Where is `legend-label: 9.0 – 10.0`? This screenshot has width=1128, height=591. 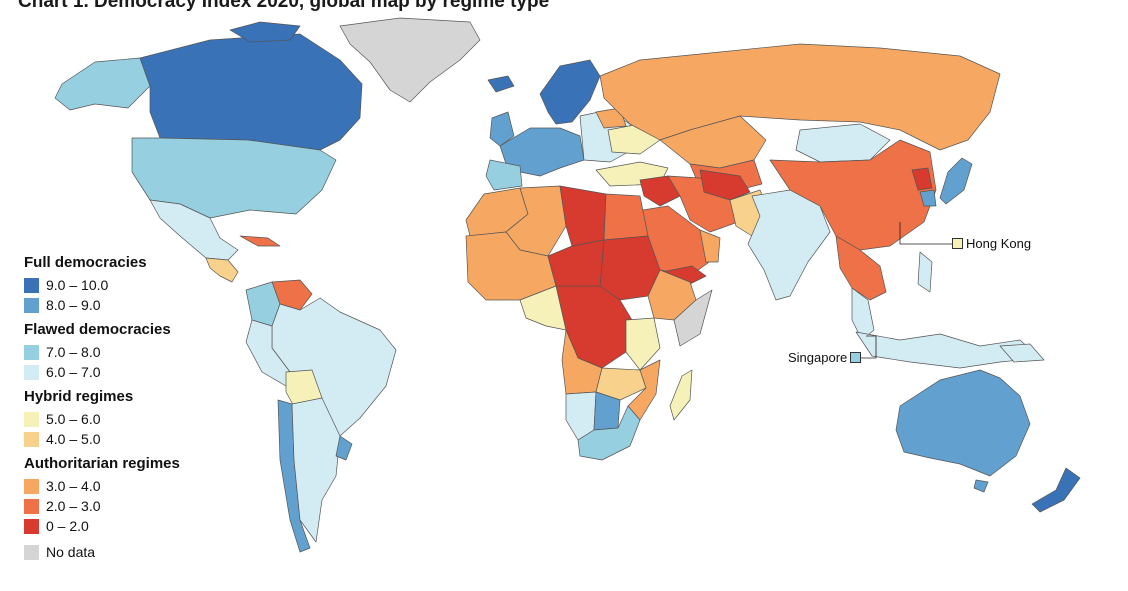
legend-label: 9.0 – 10.0 is located at coordinates (77, 285).